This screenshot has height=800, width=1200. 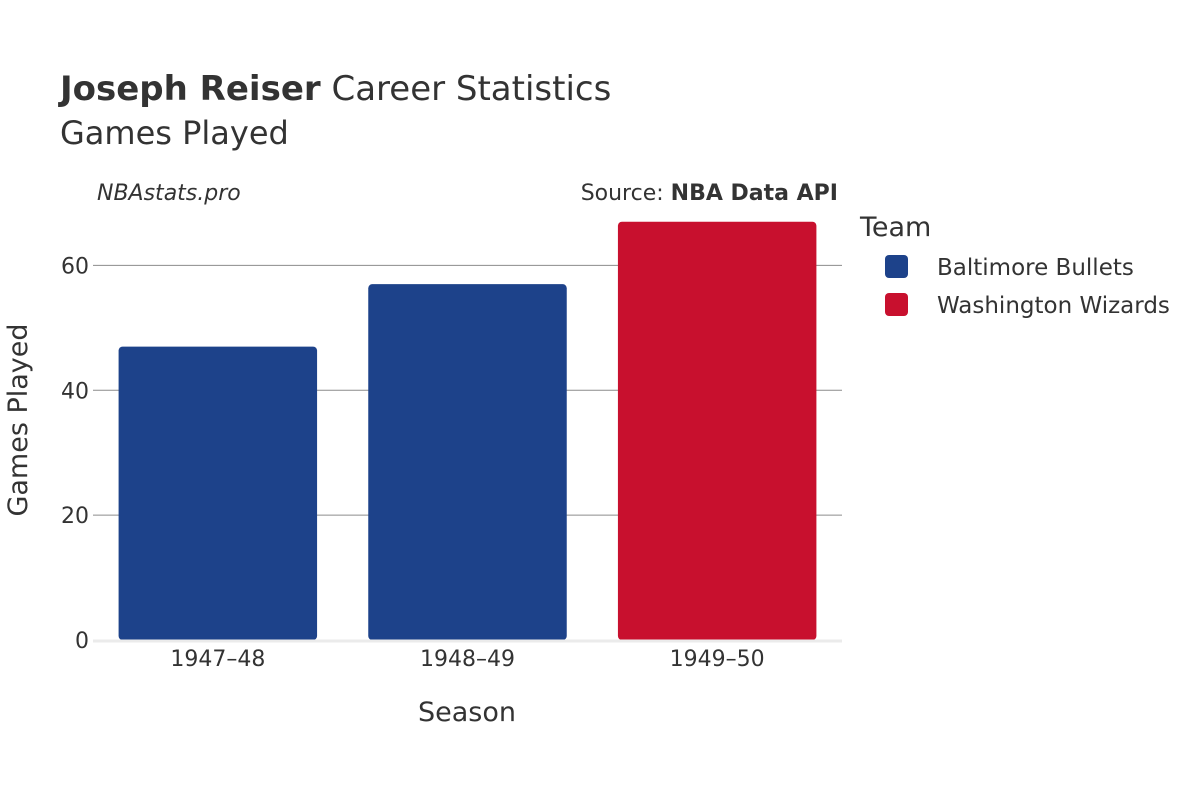 I want to click on source-label: Source: NBA Data API, so click(x=709, y=193).